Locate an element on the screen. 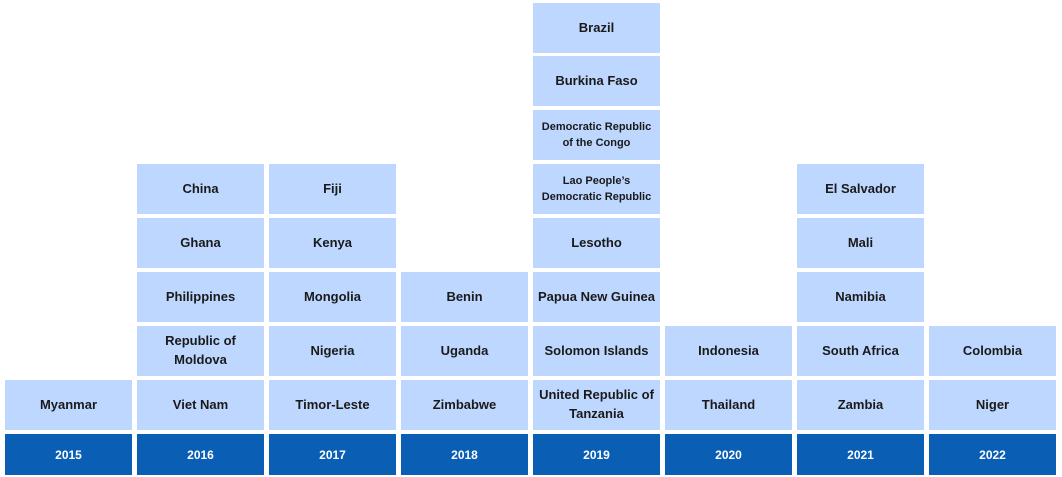 This screenshot has height=477, width=1062. country-cell-namibia: Namibia is located at coordinates (860, 297).